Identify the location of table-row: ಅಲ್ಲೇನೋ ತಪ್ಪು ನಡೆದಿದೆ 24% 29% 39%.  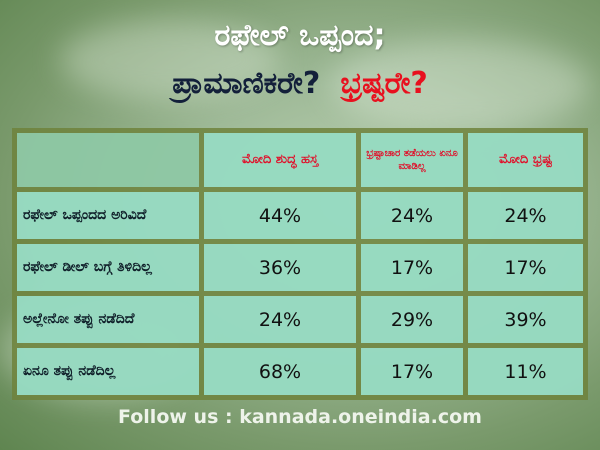
(300, 319).